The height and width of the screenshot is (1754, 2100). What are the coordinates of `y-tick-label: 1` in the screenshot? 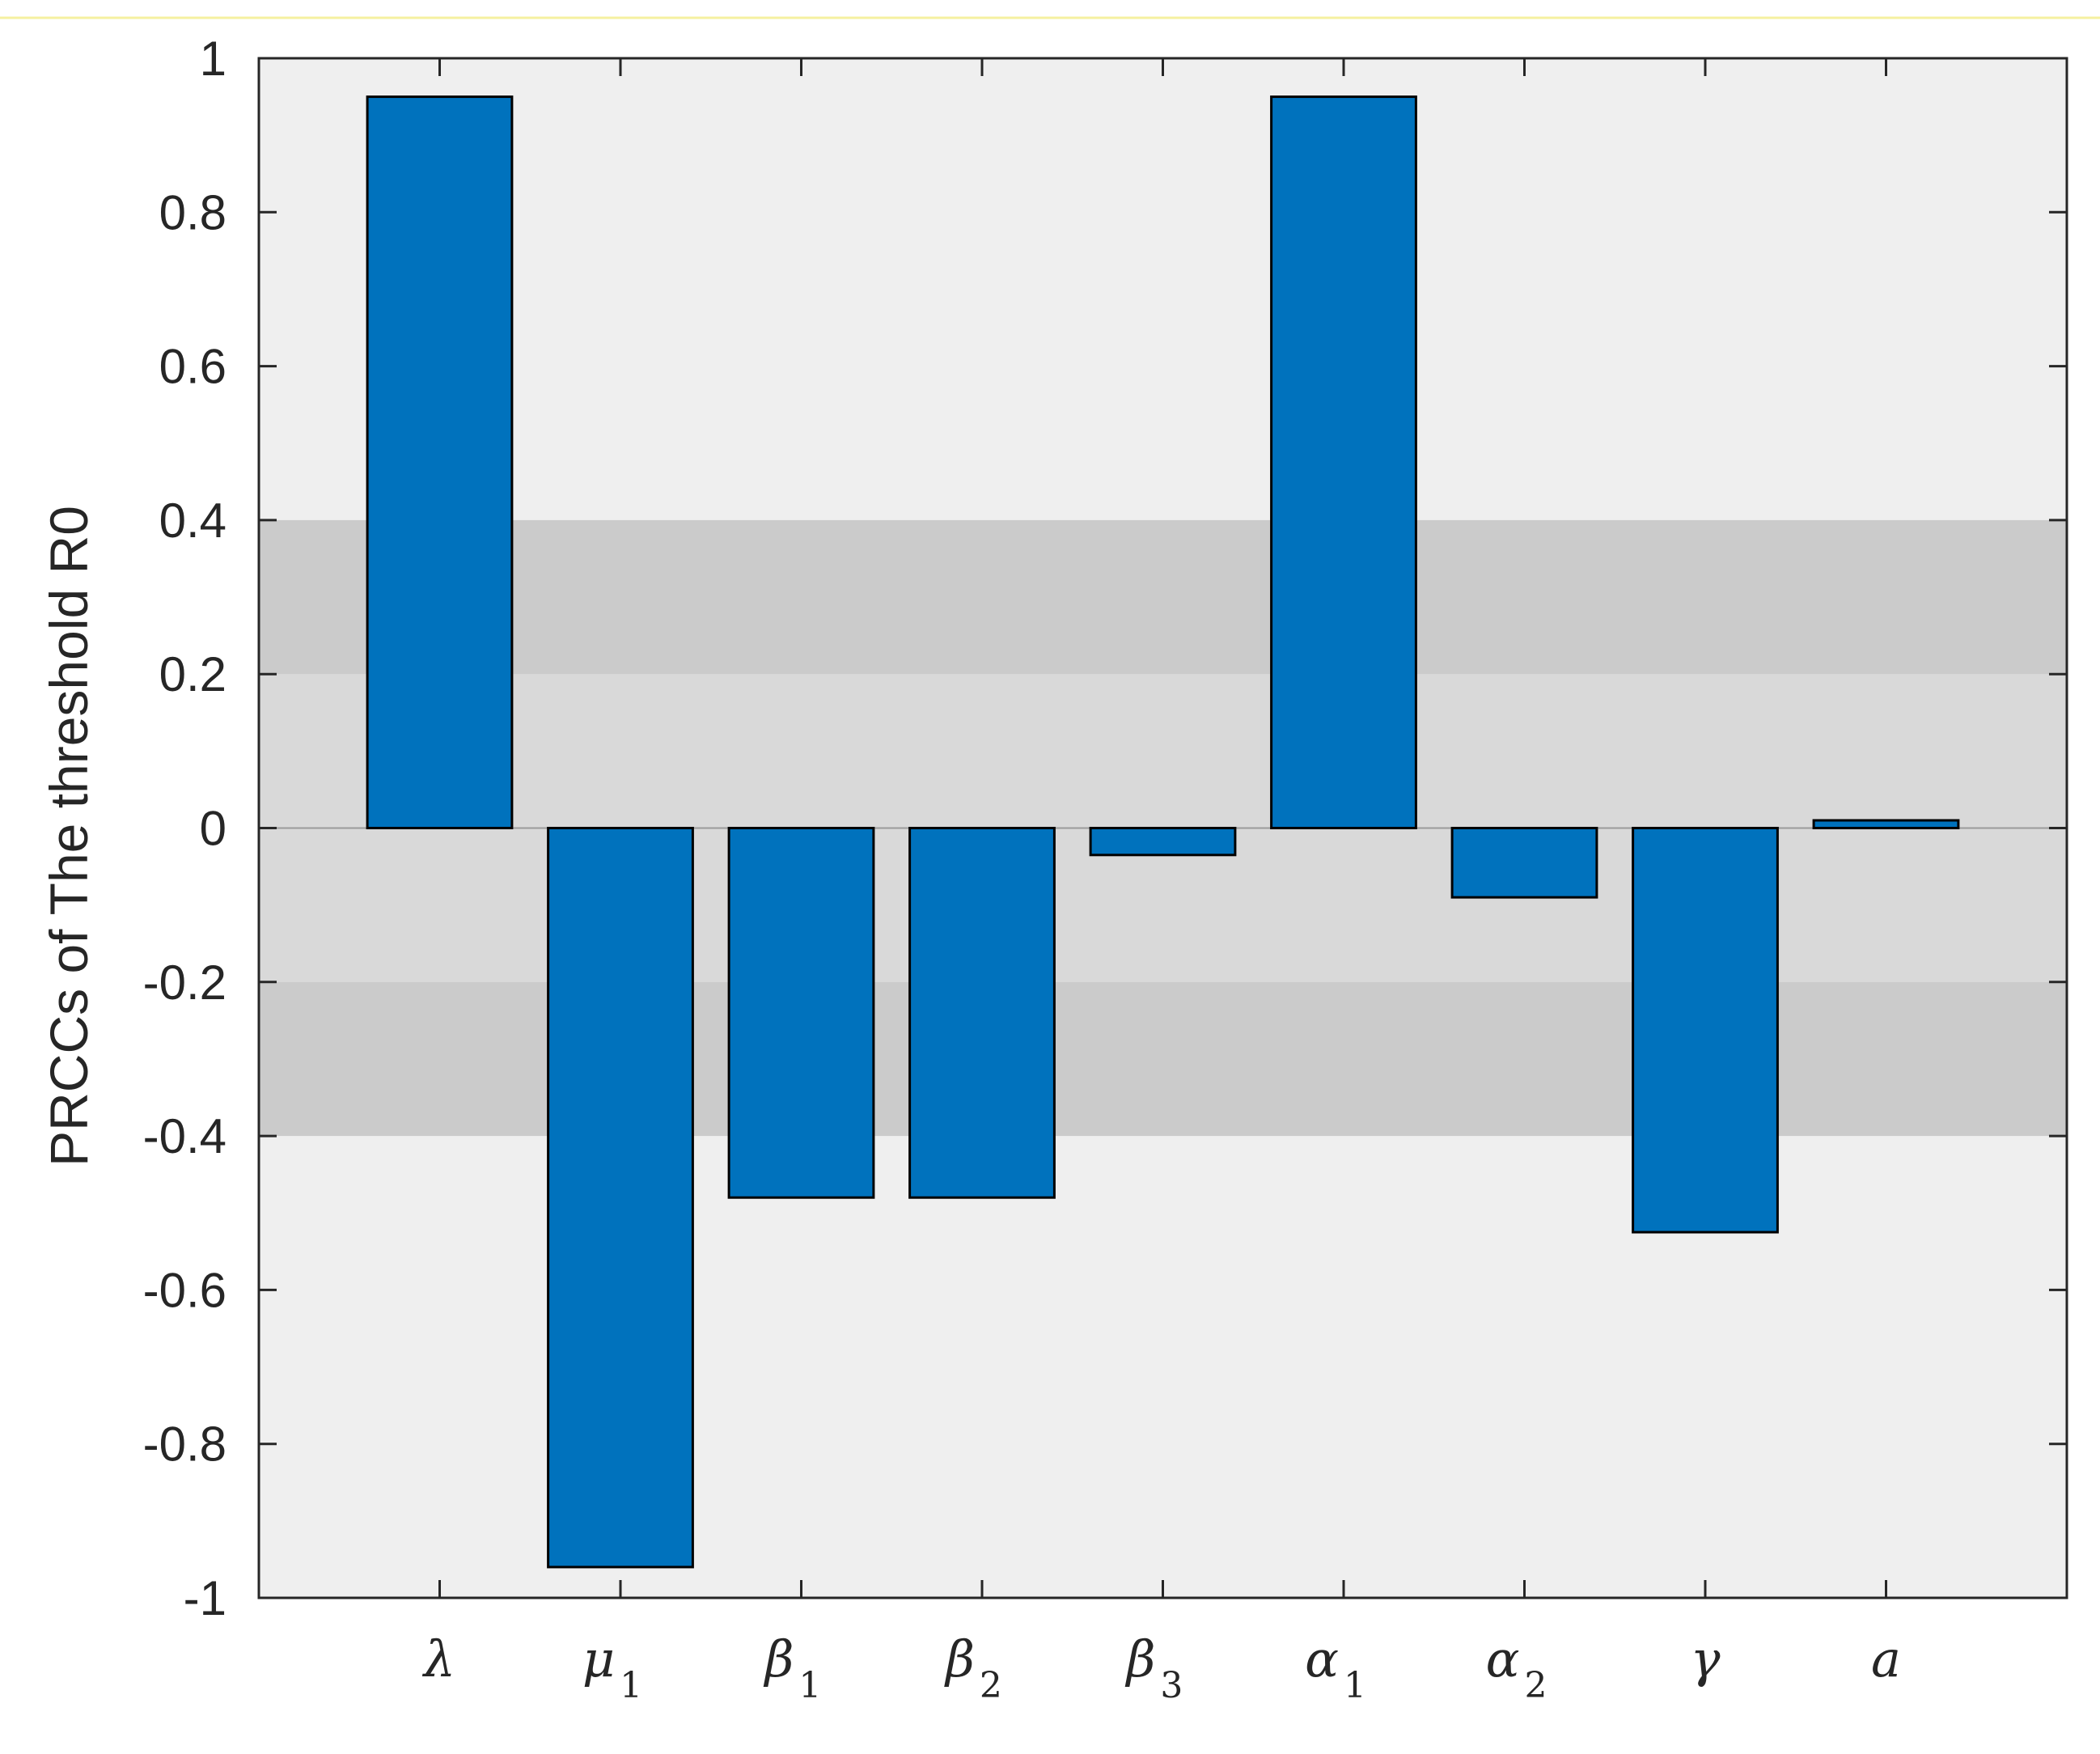 It's located at (214, 59).